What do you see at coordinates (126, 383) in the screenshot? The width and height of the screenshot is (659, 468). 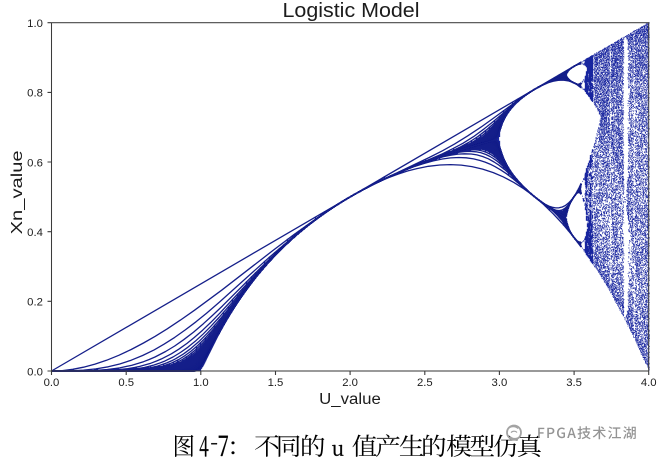 I see `svg-text: 0.5` at bounding box center [126, 383].